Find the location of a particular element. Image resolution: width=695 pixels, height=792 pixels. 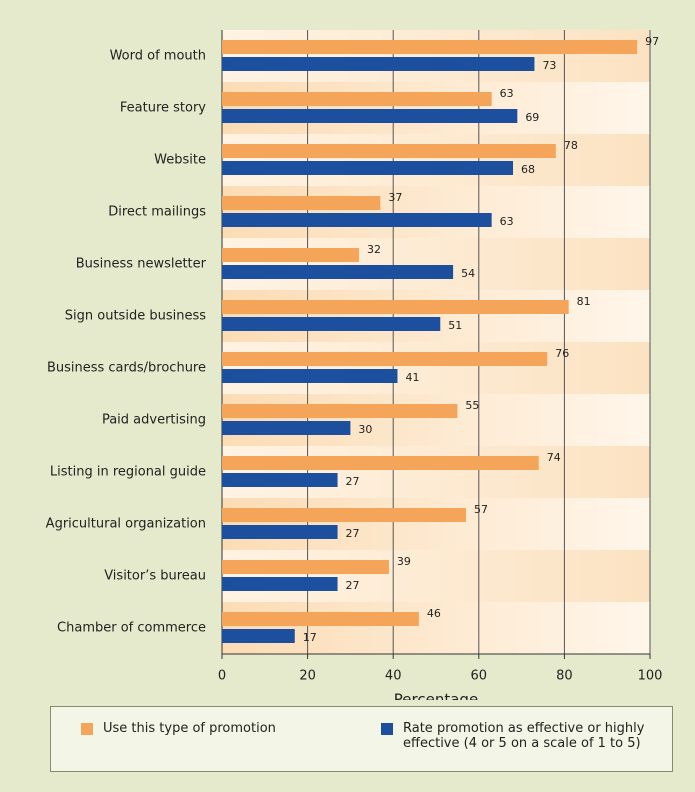

value-label: 30 is located at coordinates (365, 429).